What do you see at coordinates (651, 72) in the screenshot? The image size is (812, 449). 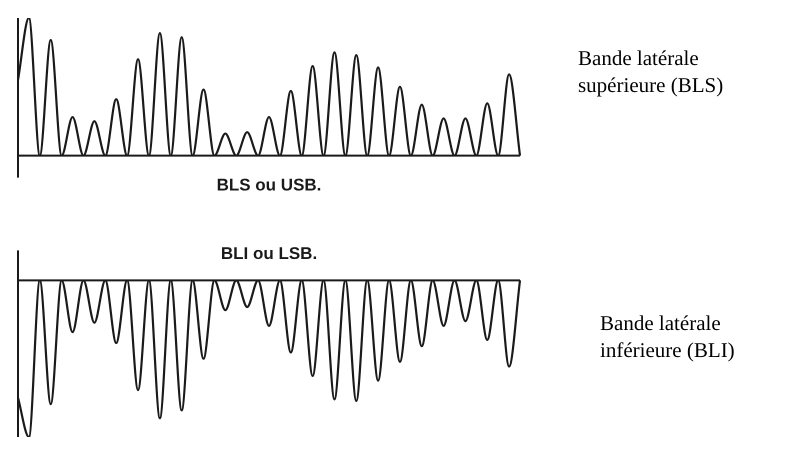 I see `text: Bande latérale supérieure (BLS)` at bounding box center [651, 72].